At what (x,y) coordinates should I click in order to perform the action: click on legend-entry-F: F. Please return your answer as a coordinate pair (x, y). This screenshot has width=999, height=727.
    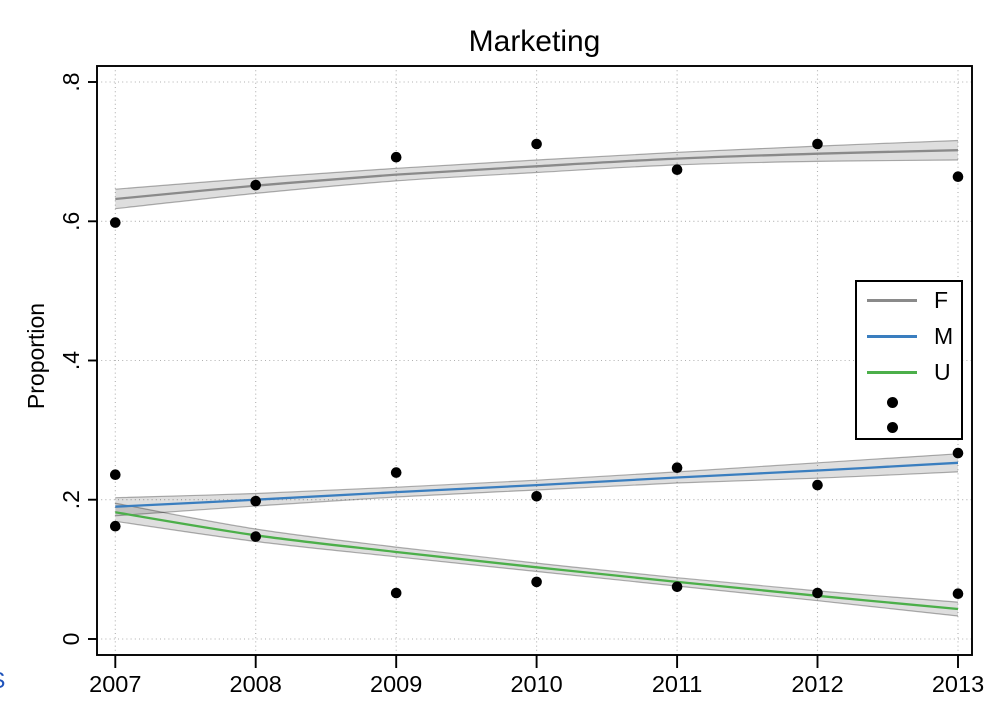
    Looking at the image, I should click on (909, 300).